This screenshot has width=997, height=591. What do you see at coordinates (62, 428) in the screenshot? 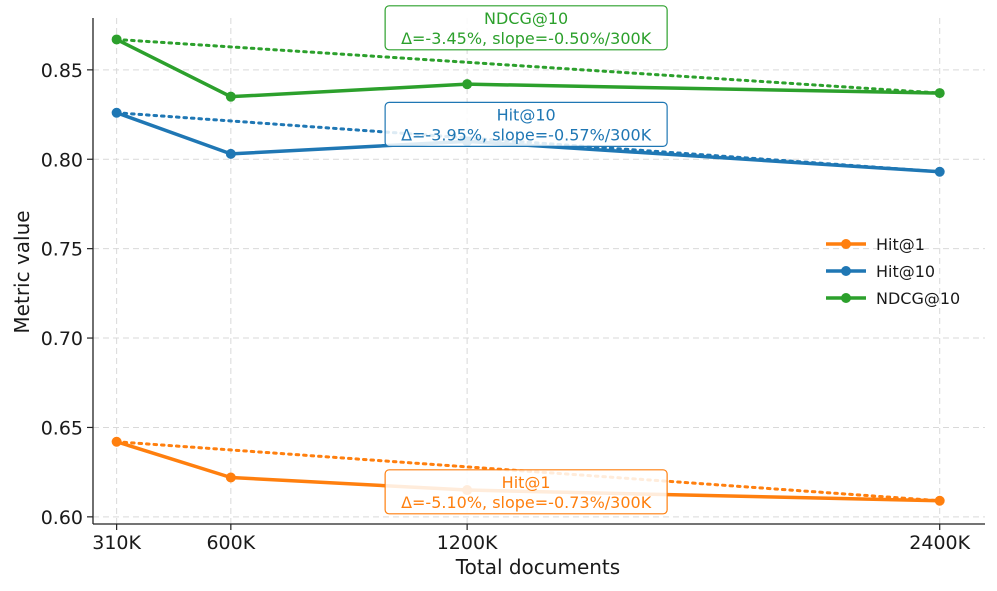
I see `y-tick-label: 0.65` at bounding box center [62, 428].